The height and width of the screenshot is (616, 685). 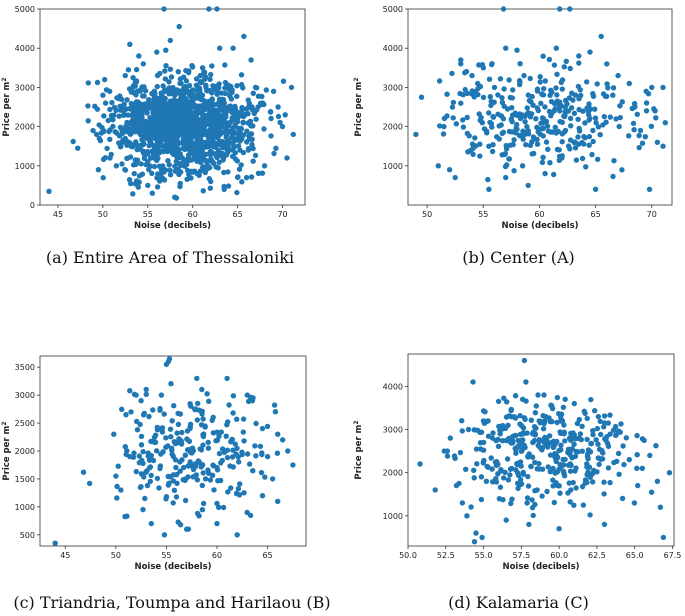 What do you see at coordinates (25, 127) in the screenshot?
I see `y-tick-label: 2000` at bounding box center [25, 127].